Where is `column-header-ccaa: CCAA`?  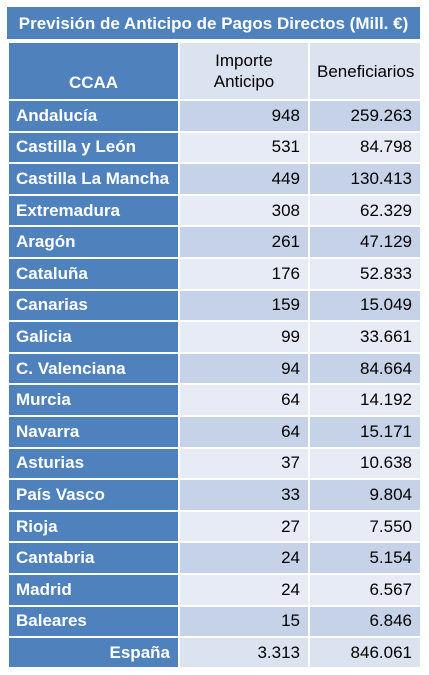
column-header-ccaa: CCAA is located at coordinates (93, 71).